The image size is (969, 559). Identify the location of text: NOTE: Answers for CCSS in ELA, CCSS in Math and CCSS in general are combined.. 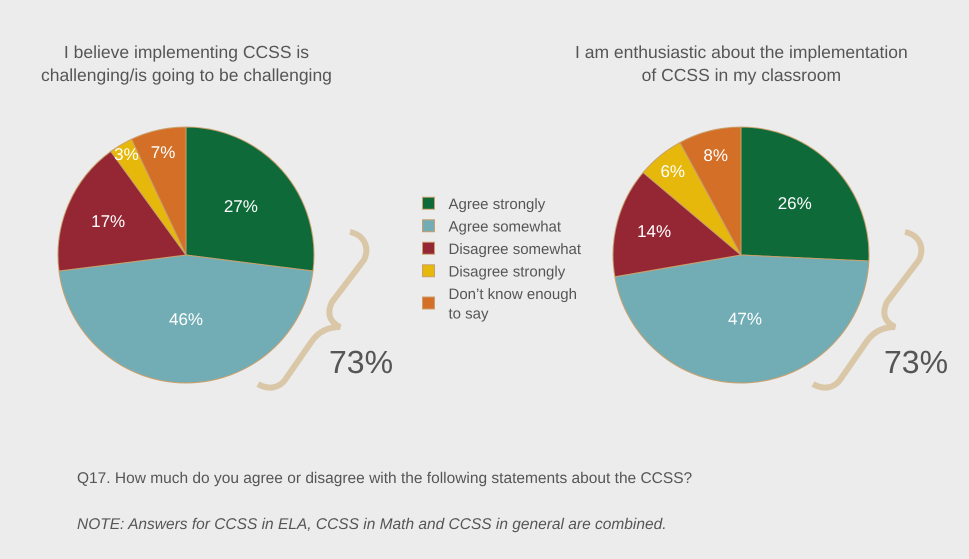
(372, 524).